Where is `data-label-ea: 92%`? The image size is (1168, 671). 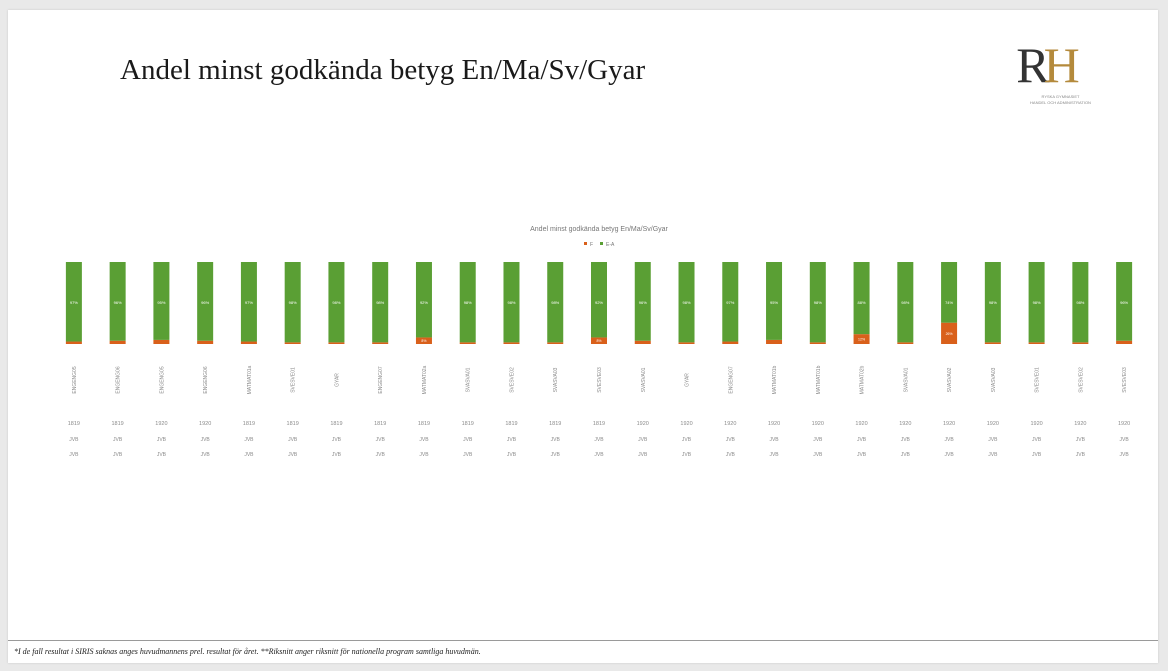 data-label-ea: 92% is located at coordinates (424, 302).